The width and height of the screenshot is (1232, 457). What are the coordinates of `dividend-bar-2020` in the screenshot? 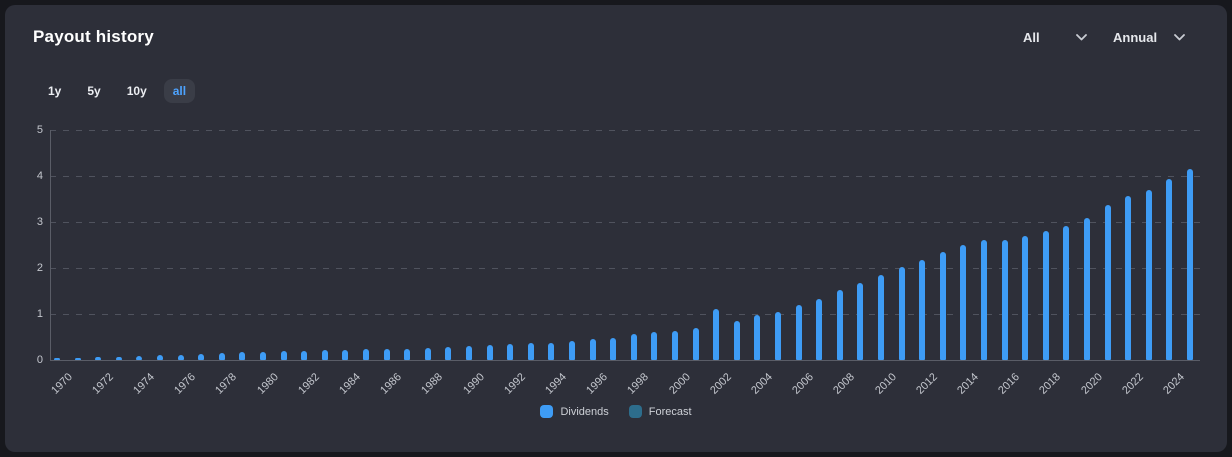 It's located at (1087, 289).